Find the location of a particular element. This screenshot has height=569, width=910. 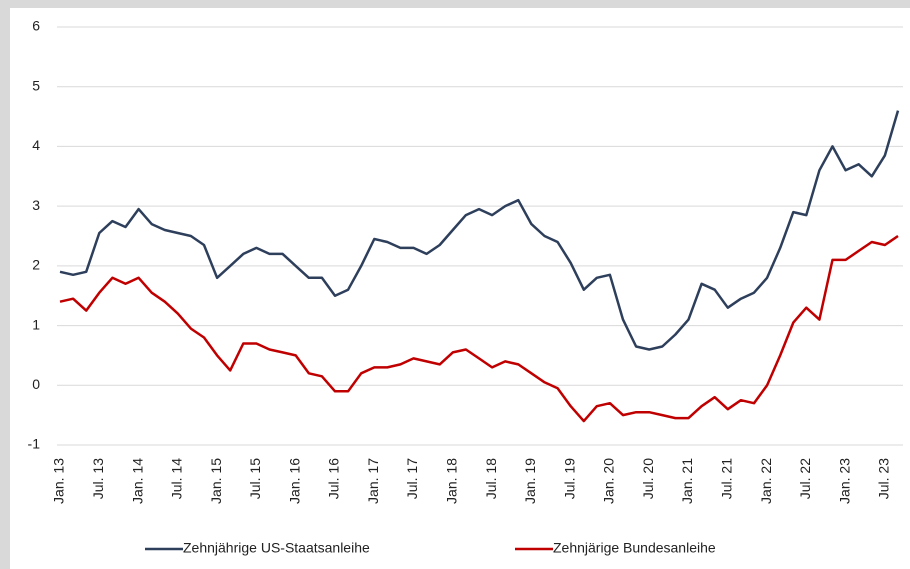

x-tick-label: Jul. 15 is located at coordinates (255, 478).